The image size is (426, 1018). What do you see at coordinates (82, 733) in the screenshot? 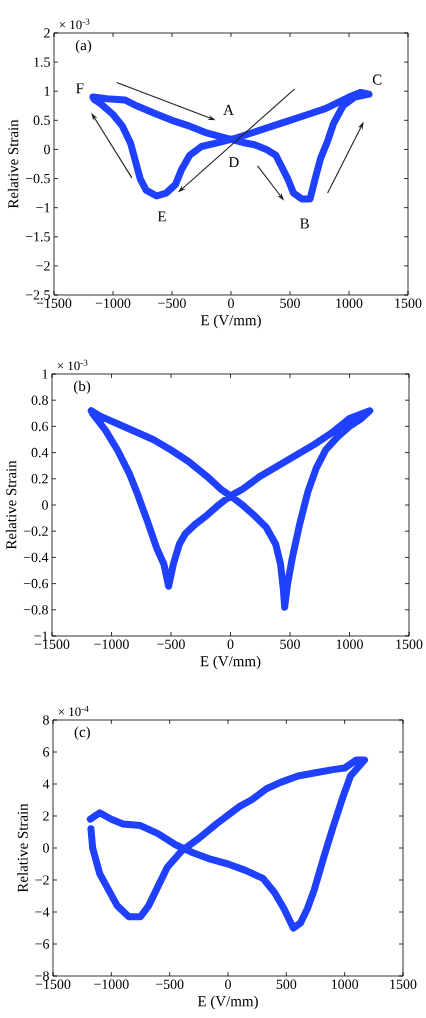
I see `chart-title: (c)` at bounding box center [82, 733].